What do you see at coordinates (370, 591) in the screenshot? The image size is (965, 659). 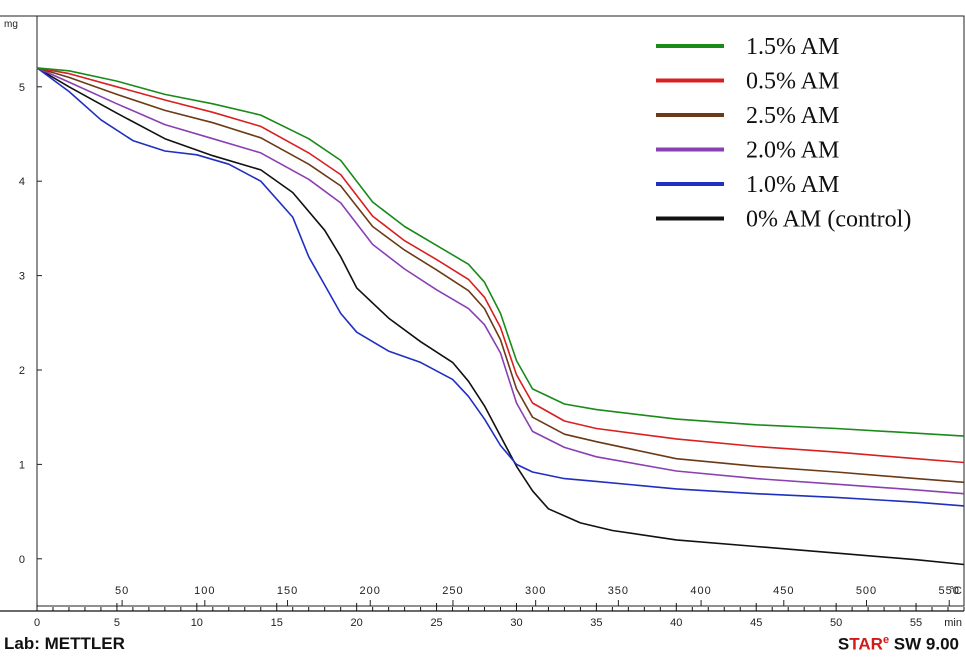 I see `temperature-tick-label: 200` at bounding box center [370, 591].